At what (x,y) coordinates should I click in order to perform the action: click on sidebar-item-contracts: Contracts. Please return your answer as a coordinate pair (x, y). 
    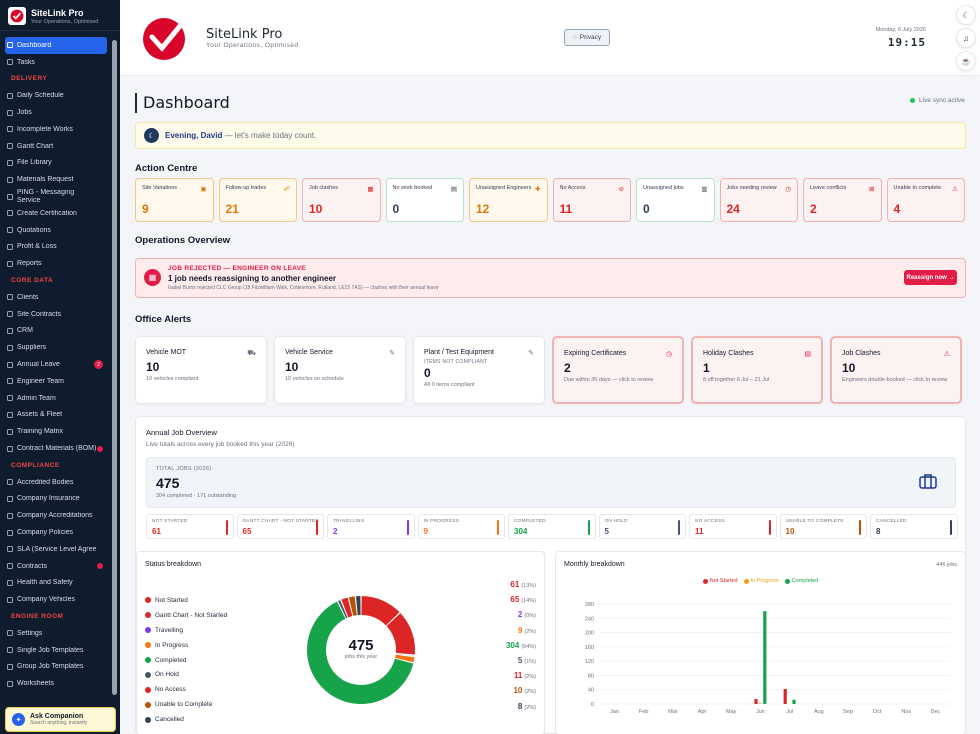
    Looking at the image, I should click on (56, 566).